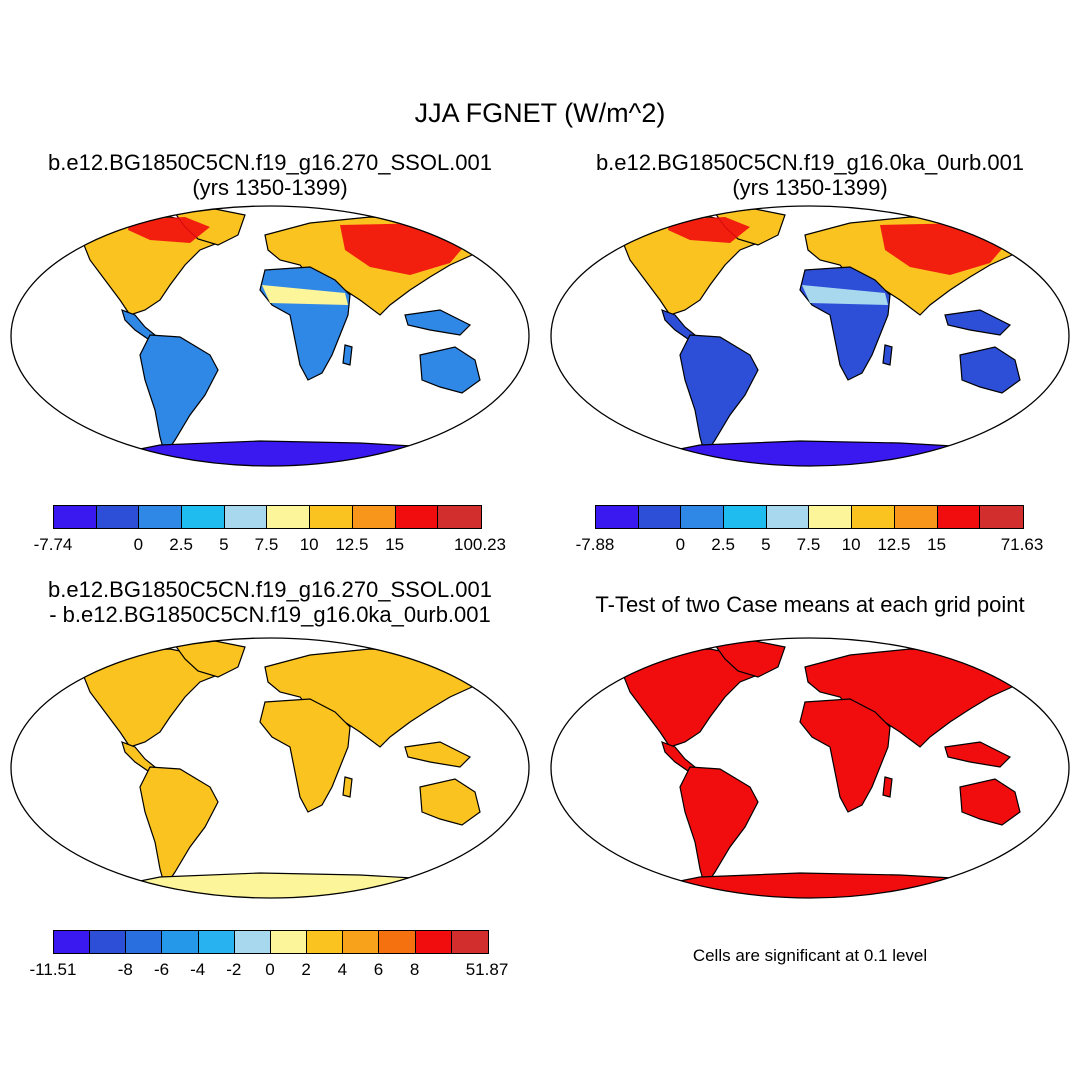 The image size is (1080, 1080). I want to click on panel2-map, so click(810, 336).